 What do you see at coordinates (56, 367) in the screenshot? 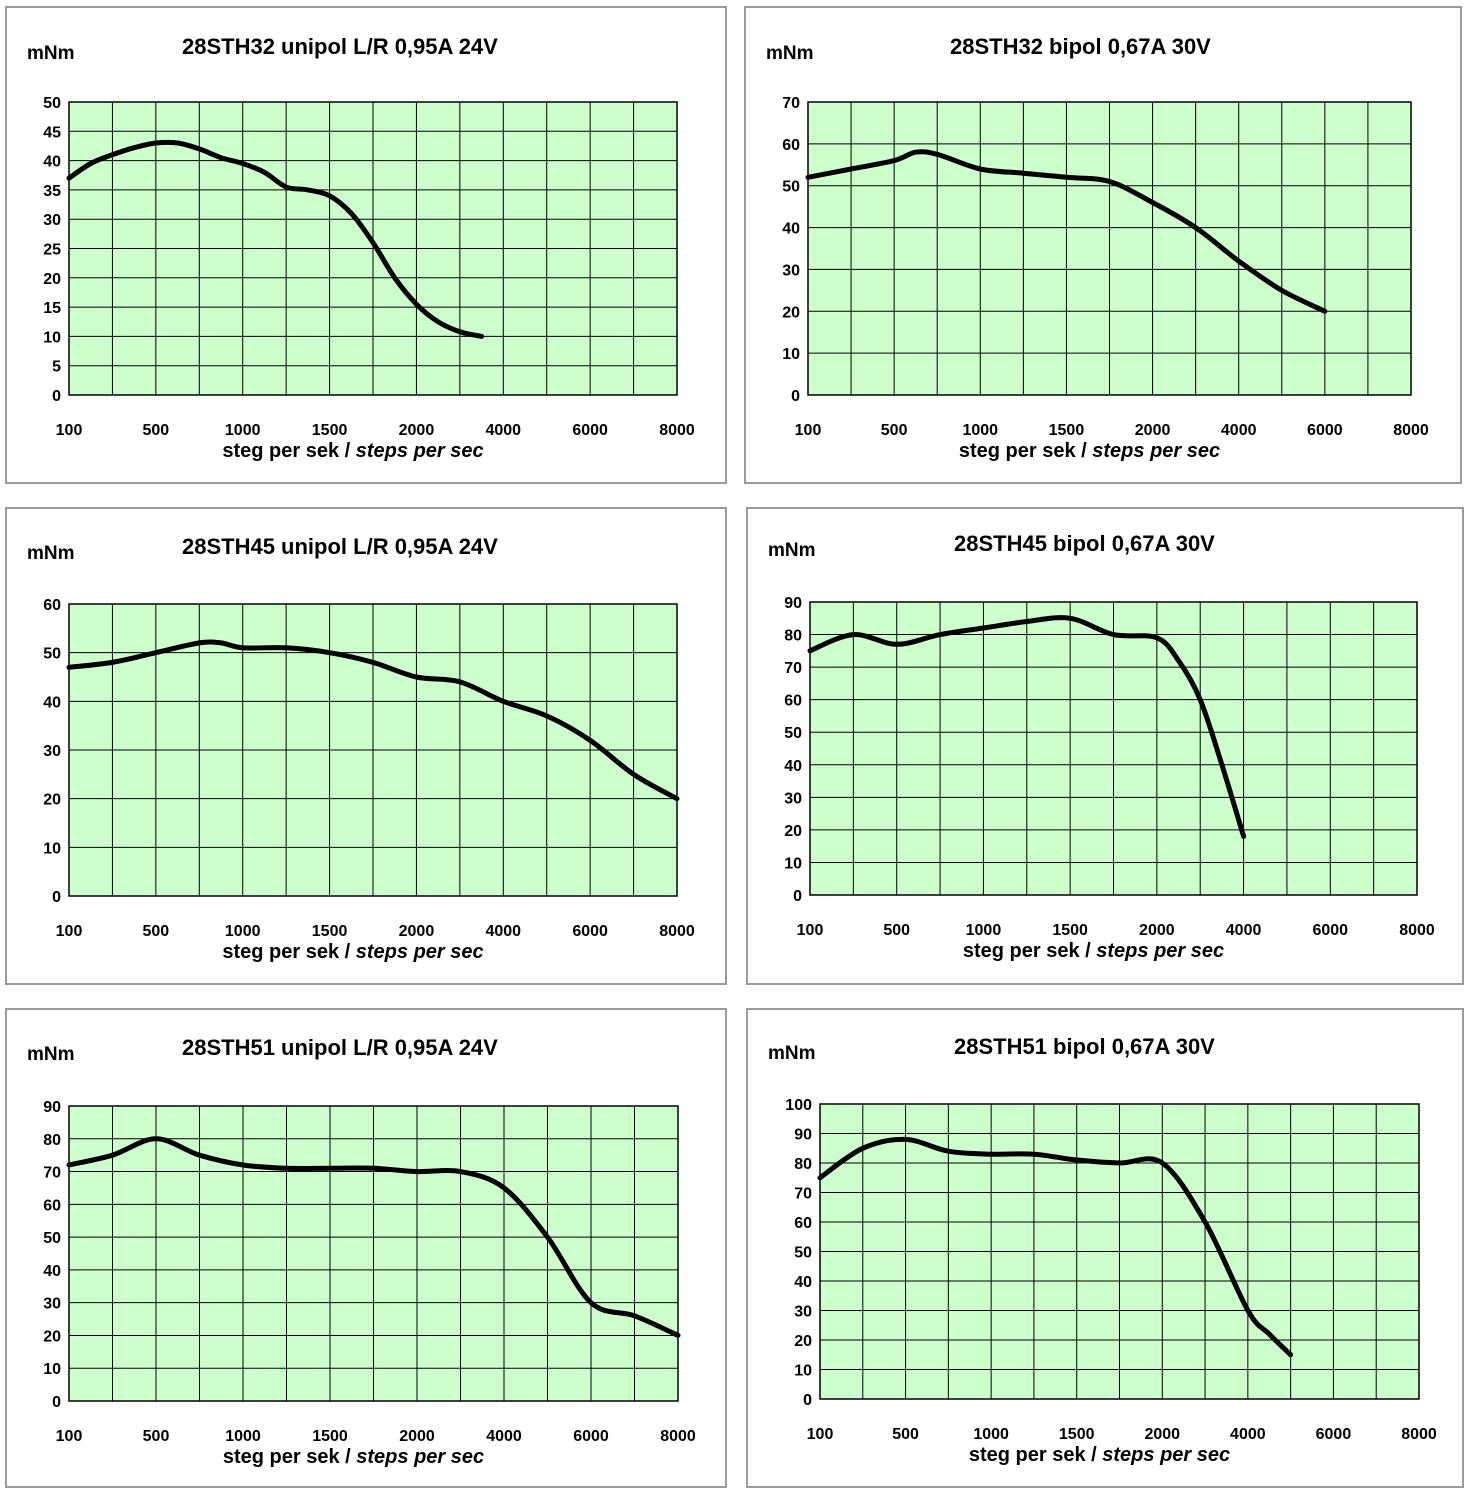
I see `y-tick-label: 5` at bounding box center [56, 367].